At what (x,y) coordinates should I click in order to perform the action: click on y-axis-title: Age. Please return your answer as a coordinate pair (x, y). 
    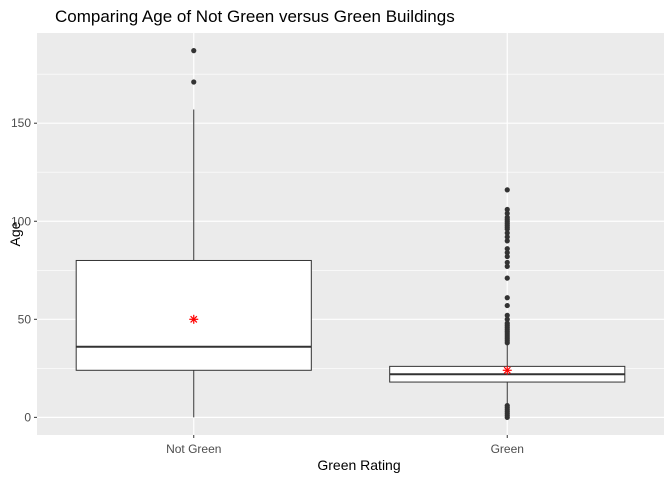
    Looking at the image, I should click on (15, 233).